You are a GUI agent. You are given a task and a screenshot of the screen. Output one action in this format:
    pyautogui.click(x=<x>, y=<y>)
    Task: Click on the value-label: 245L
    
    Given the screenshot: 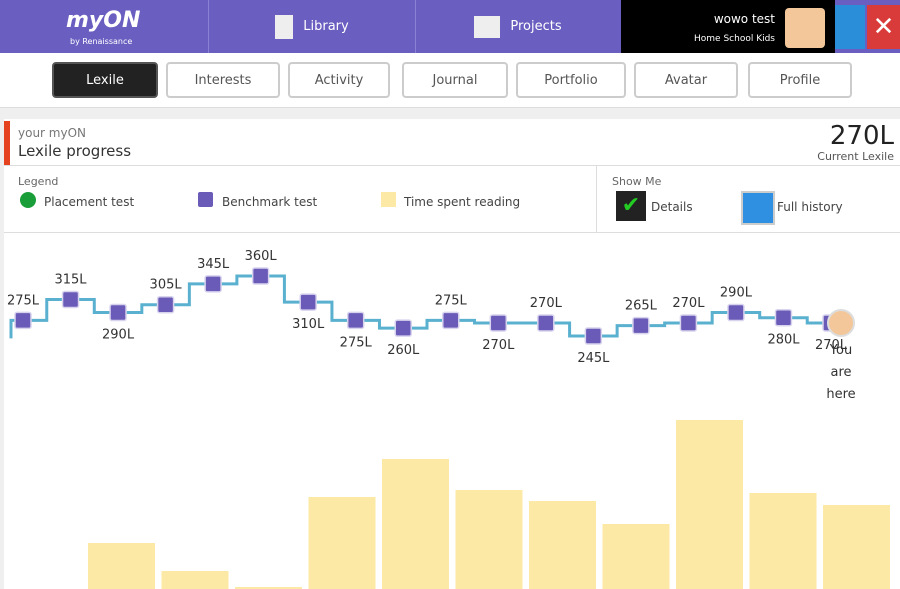 What is the action you would take?
    pyautogui.click(x=593, y=358)
    